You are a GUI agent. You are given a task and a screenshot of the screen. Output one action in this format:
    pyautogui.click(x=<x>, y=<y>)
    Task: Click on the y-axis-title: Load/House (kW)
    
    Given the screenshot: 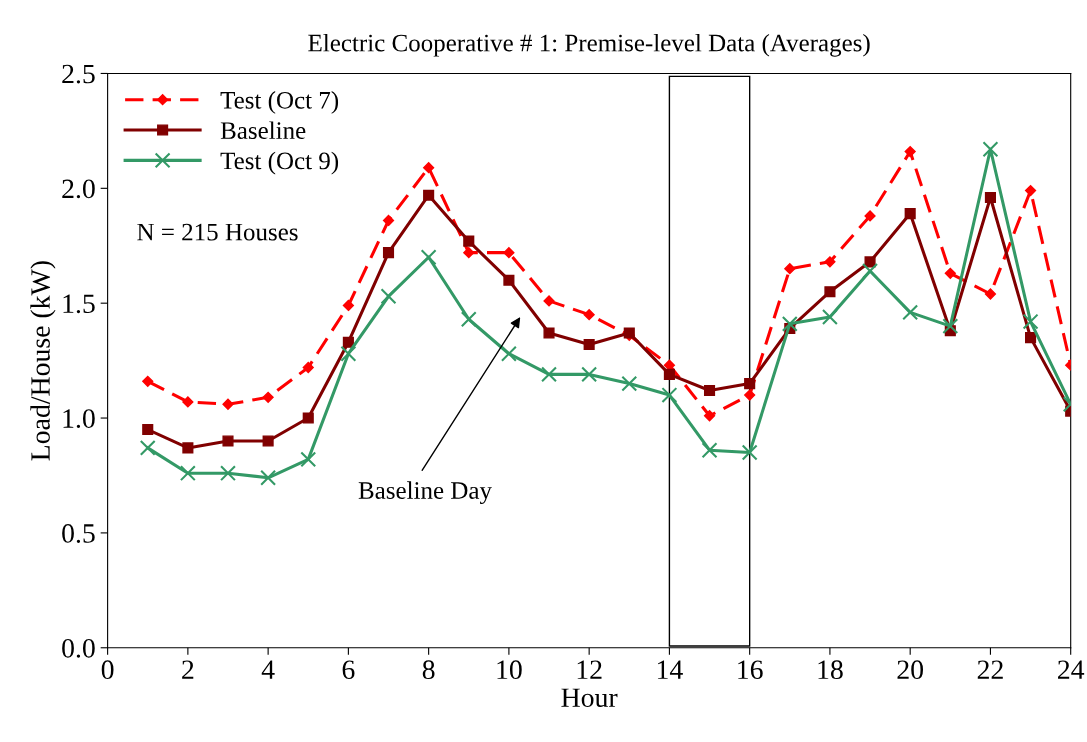 What is the action you would take?
    pyautogui.click(x=43, y=361)
    